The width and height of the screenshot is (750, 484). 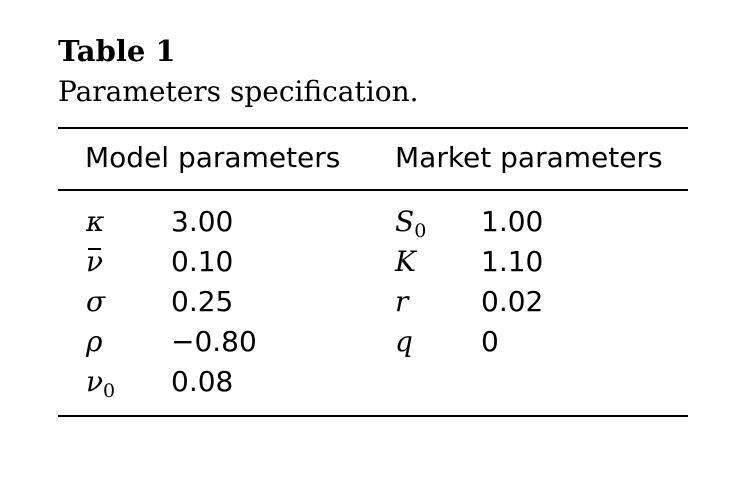 What do you see at coordinates (373, 190) in the screenshot?
I see `header-rule` at bounding box center [373, 190].